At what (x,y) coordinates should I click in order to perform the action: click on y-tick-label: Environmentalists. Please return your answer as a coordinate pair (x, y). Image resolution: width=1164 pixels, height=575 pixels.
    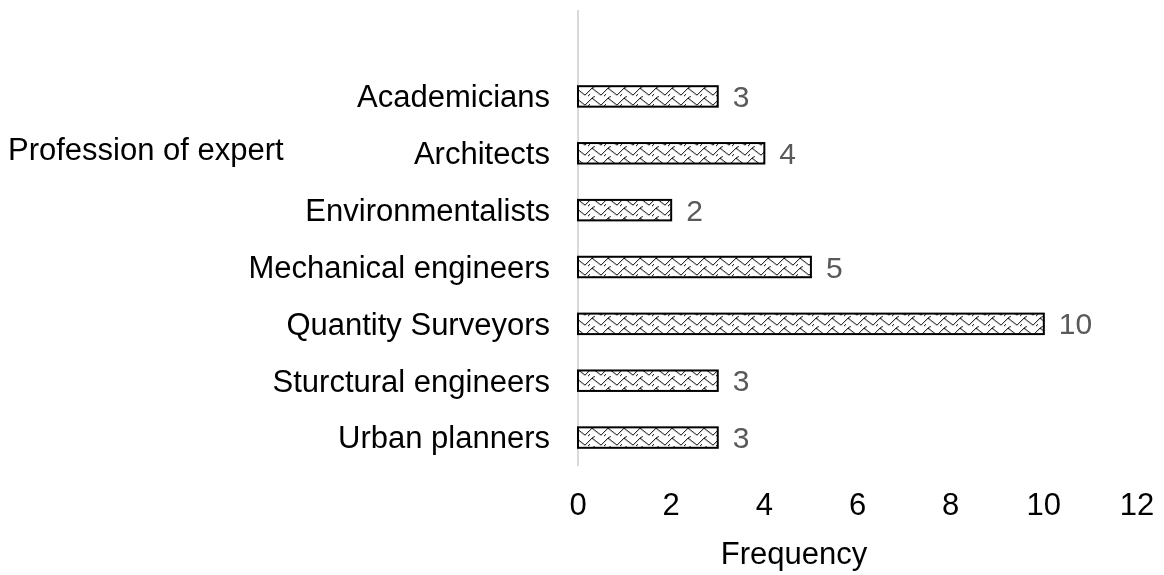
    Looking at the image, I should click on (427, 210).